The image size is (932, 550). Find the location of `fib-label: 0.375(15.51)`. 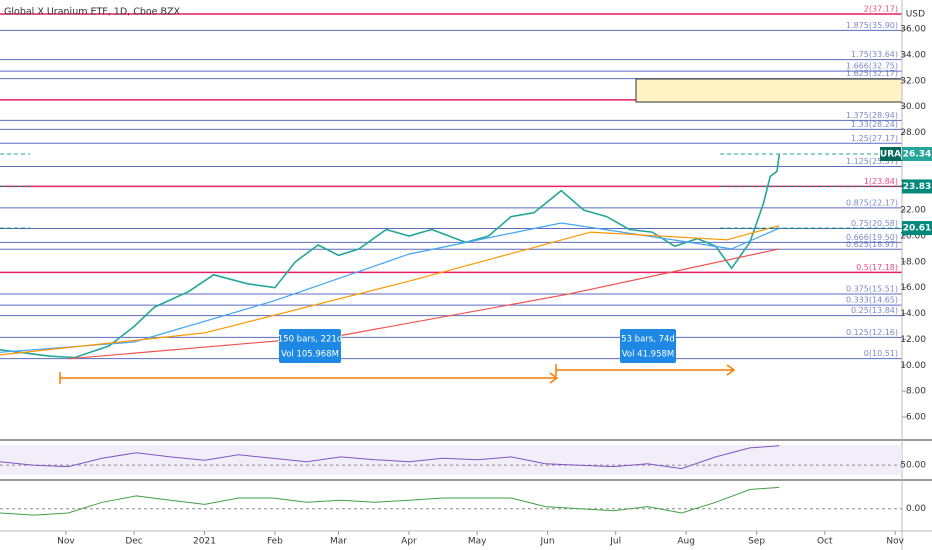

fib-label: 0.375(15.51) is located at coordinates (872, 289).